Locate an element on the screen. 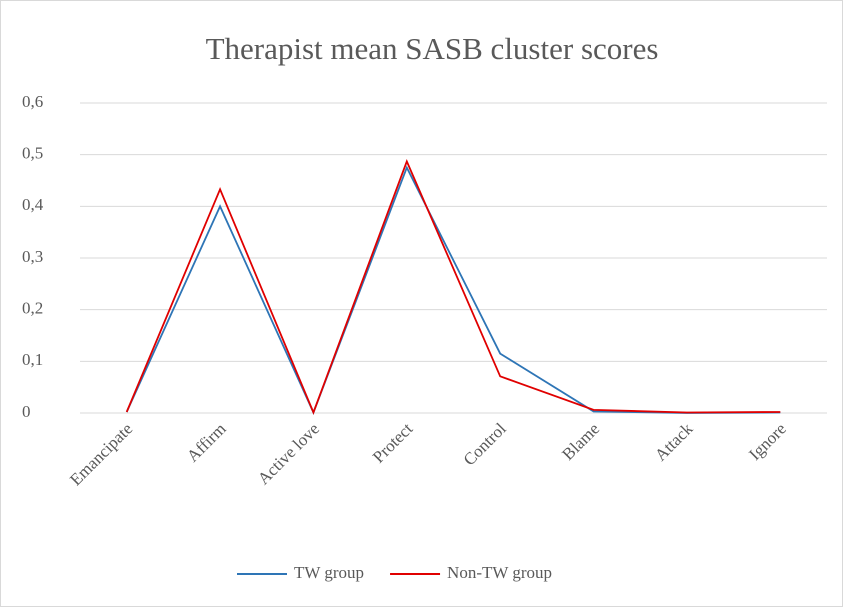  y-tick-label: 0,4 is located at coordinates (33, 204).